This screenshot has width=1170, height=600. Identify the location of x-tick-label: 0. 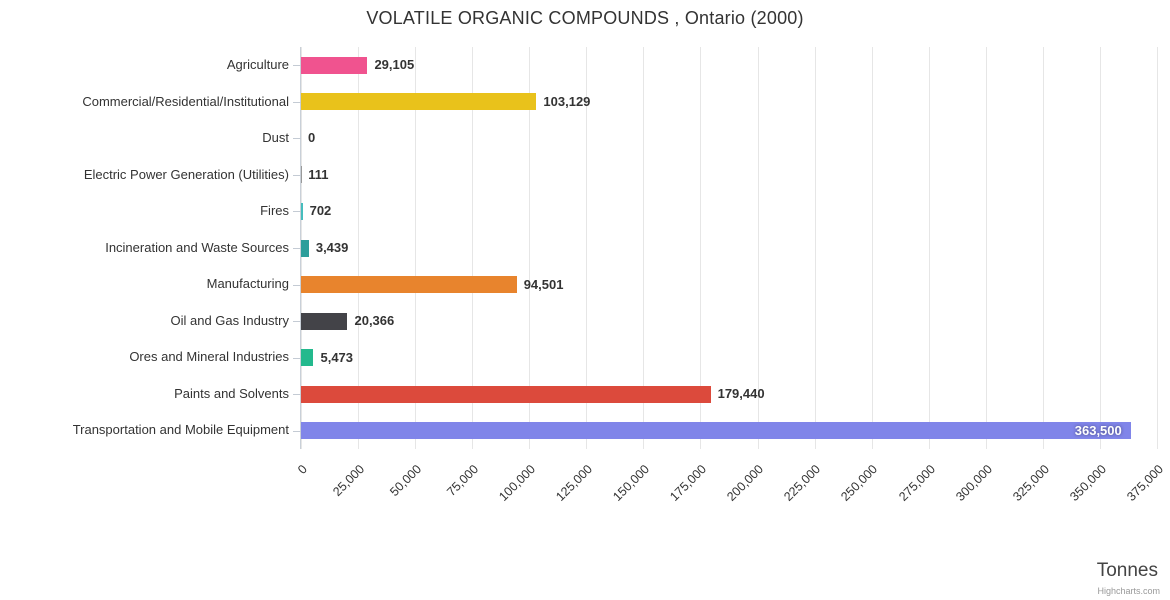
(302, 469).